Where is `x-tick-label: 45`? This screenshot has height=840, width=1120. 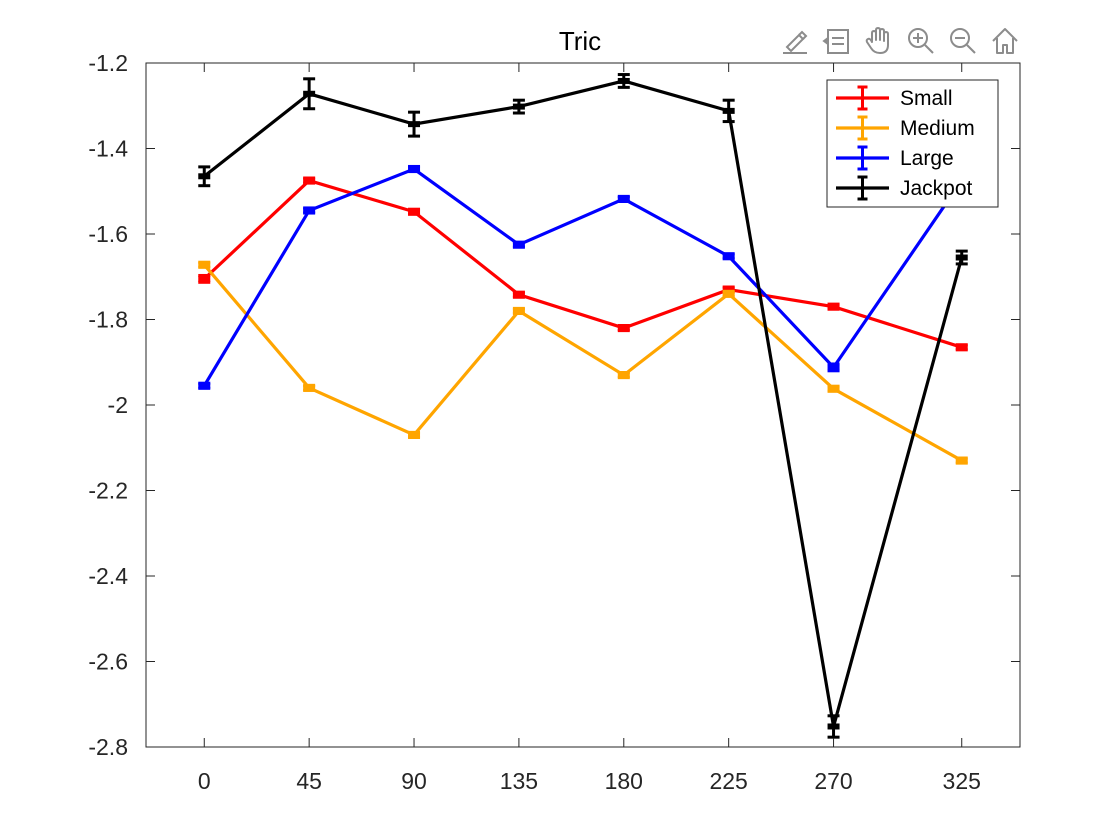 x-tick-label: 45 is located at coordinates (309, 781).